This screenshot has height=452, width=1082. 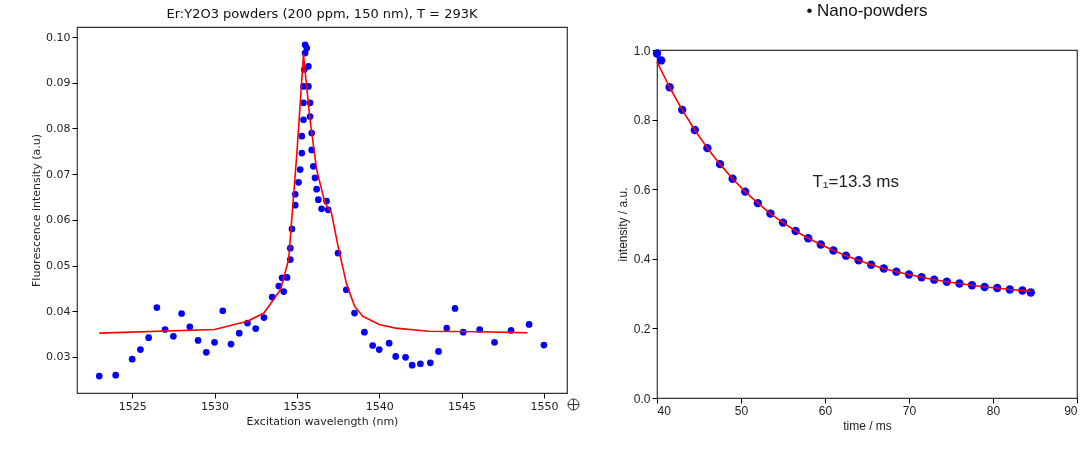 What do you see at coordinates (215, 406) in the screenshot?
I see `x-tick-label: 1530` at bounding box center [215, 406].